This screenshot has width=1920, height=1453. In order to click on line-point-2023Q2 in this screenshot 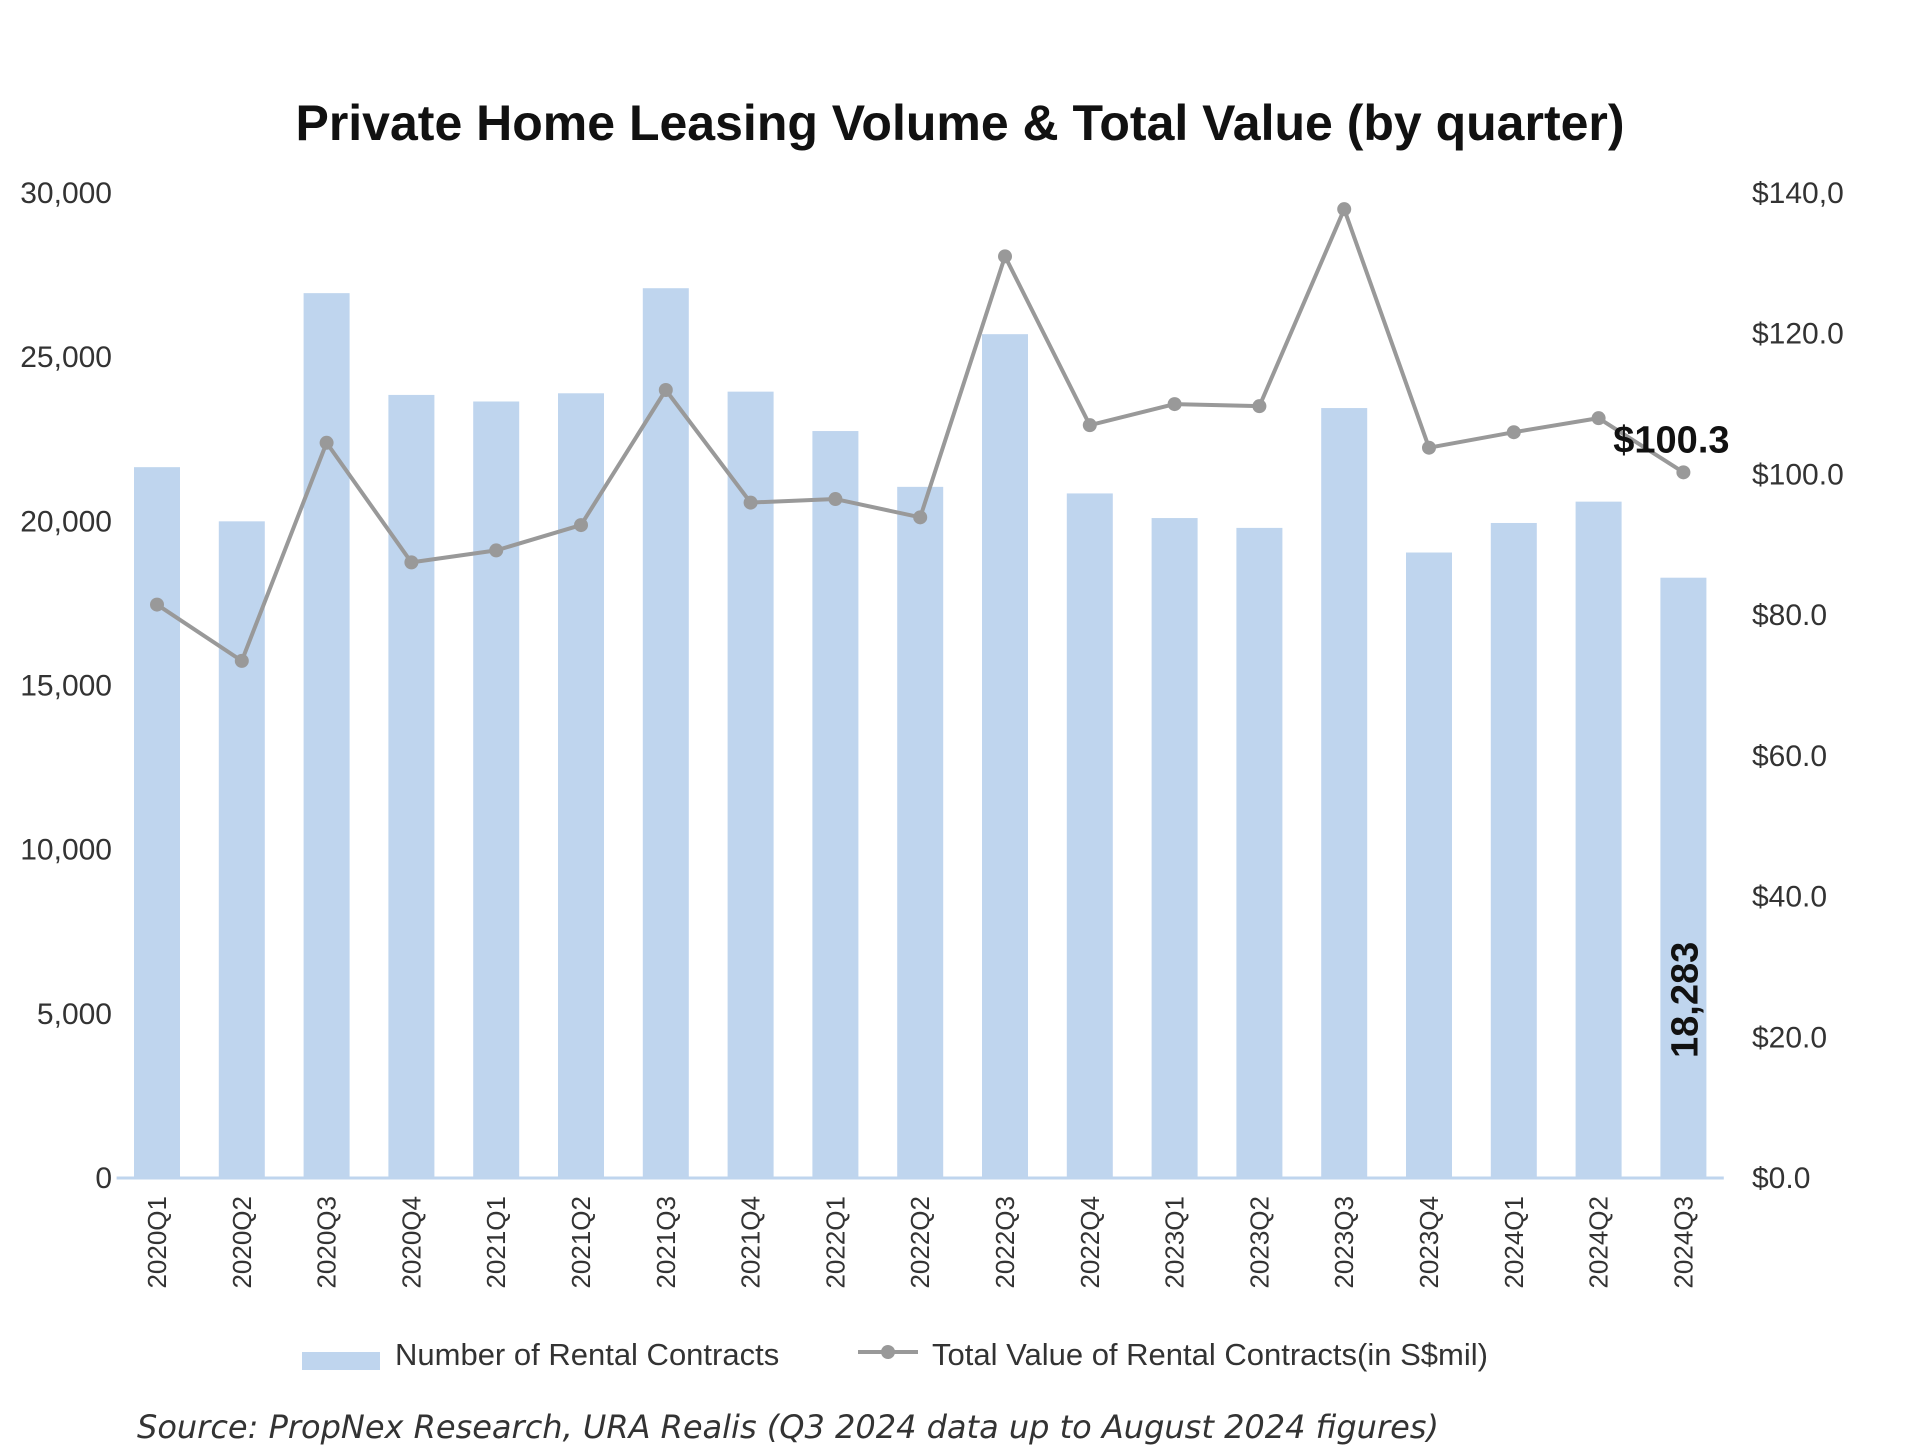, I will do `click(1259, 406)`.